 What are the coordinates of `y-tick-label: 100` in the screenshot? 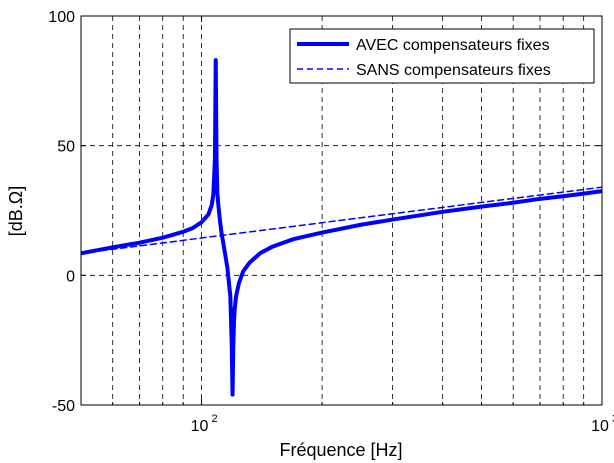 It's located at (61, 17).